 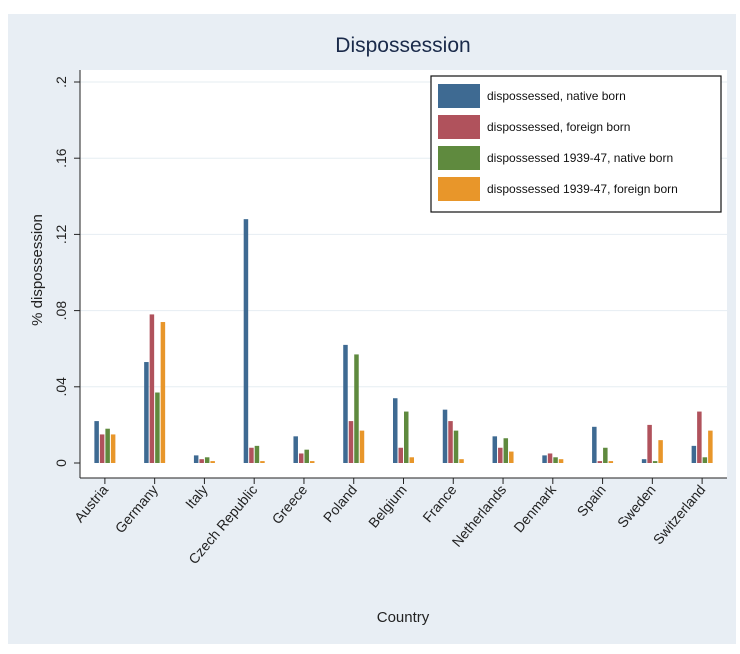 I want to click on x-tick-label: Austria, so click(x=91, y=503).